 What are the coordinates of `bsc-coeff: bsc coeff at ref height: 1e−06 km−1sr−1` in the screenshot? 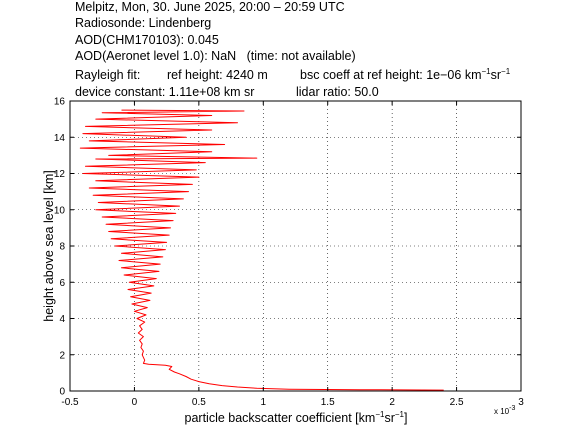 It's located at (405, 75).